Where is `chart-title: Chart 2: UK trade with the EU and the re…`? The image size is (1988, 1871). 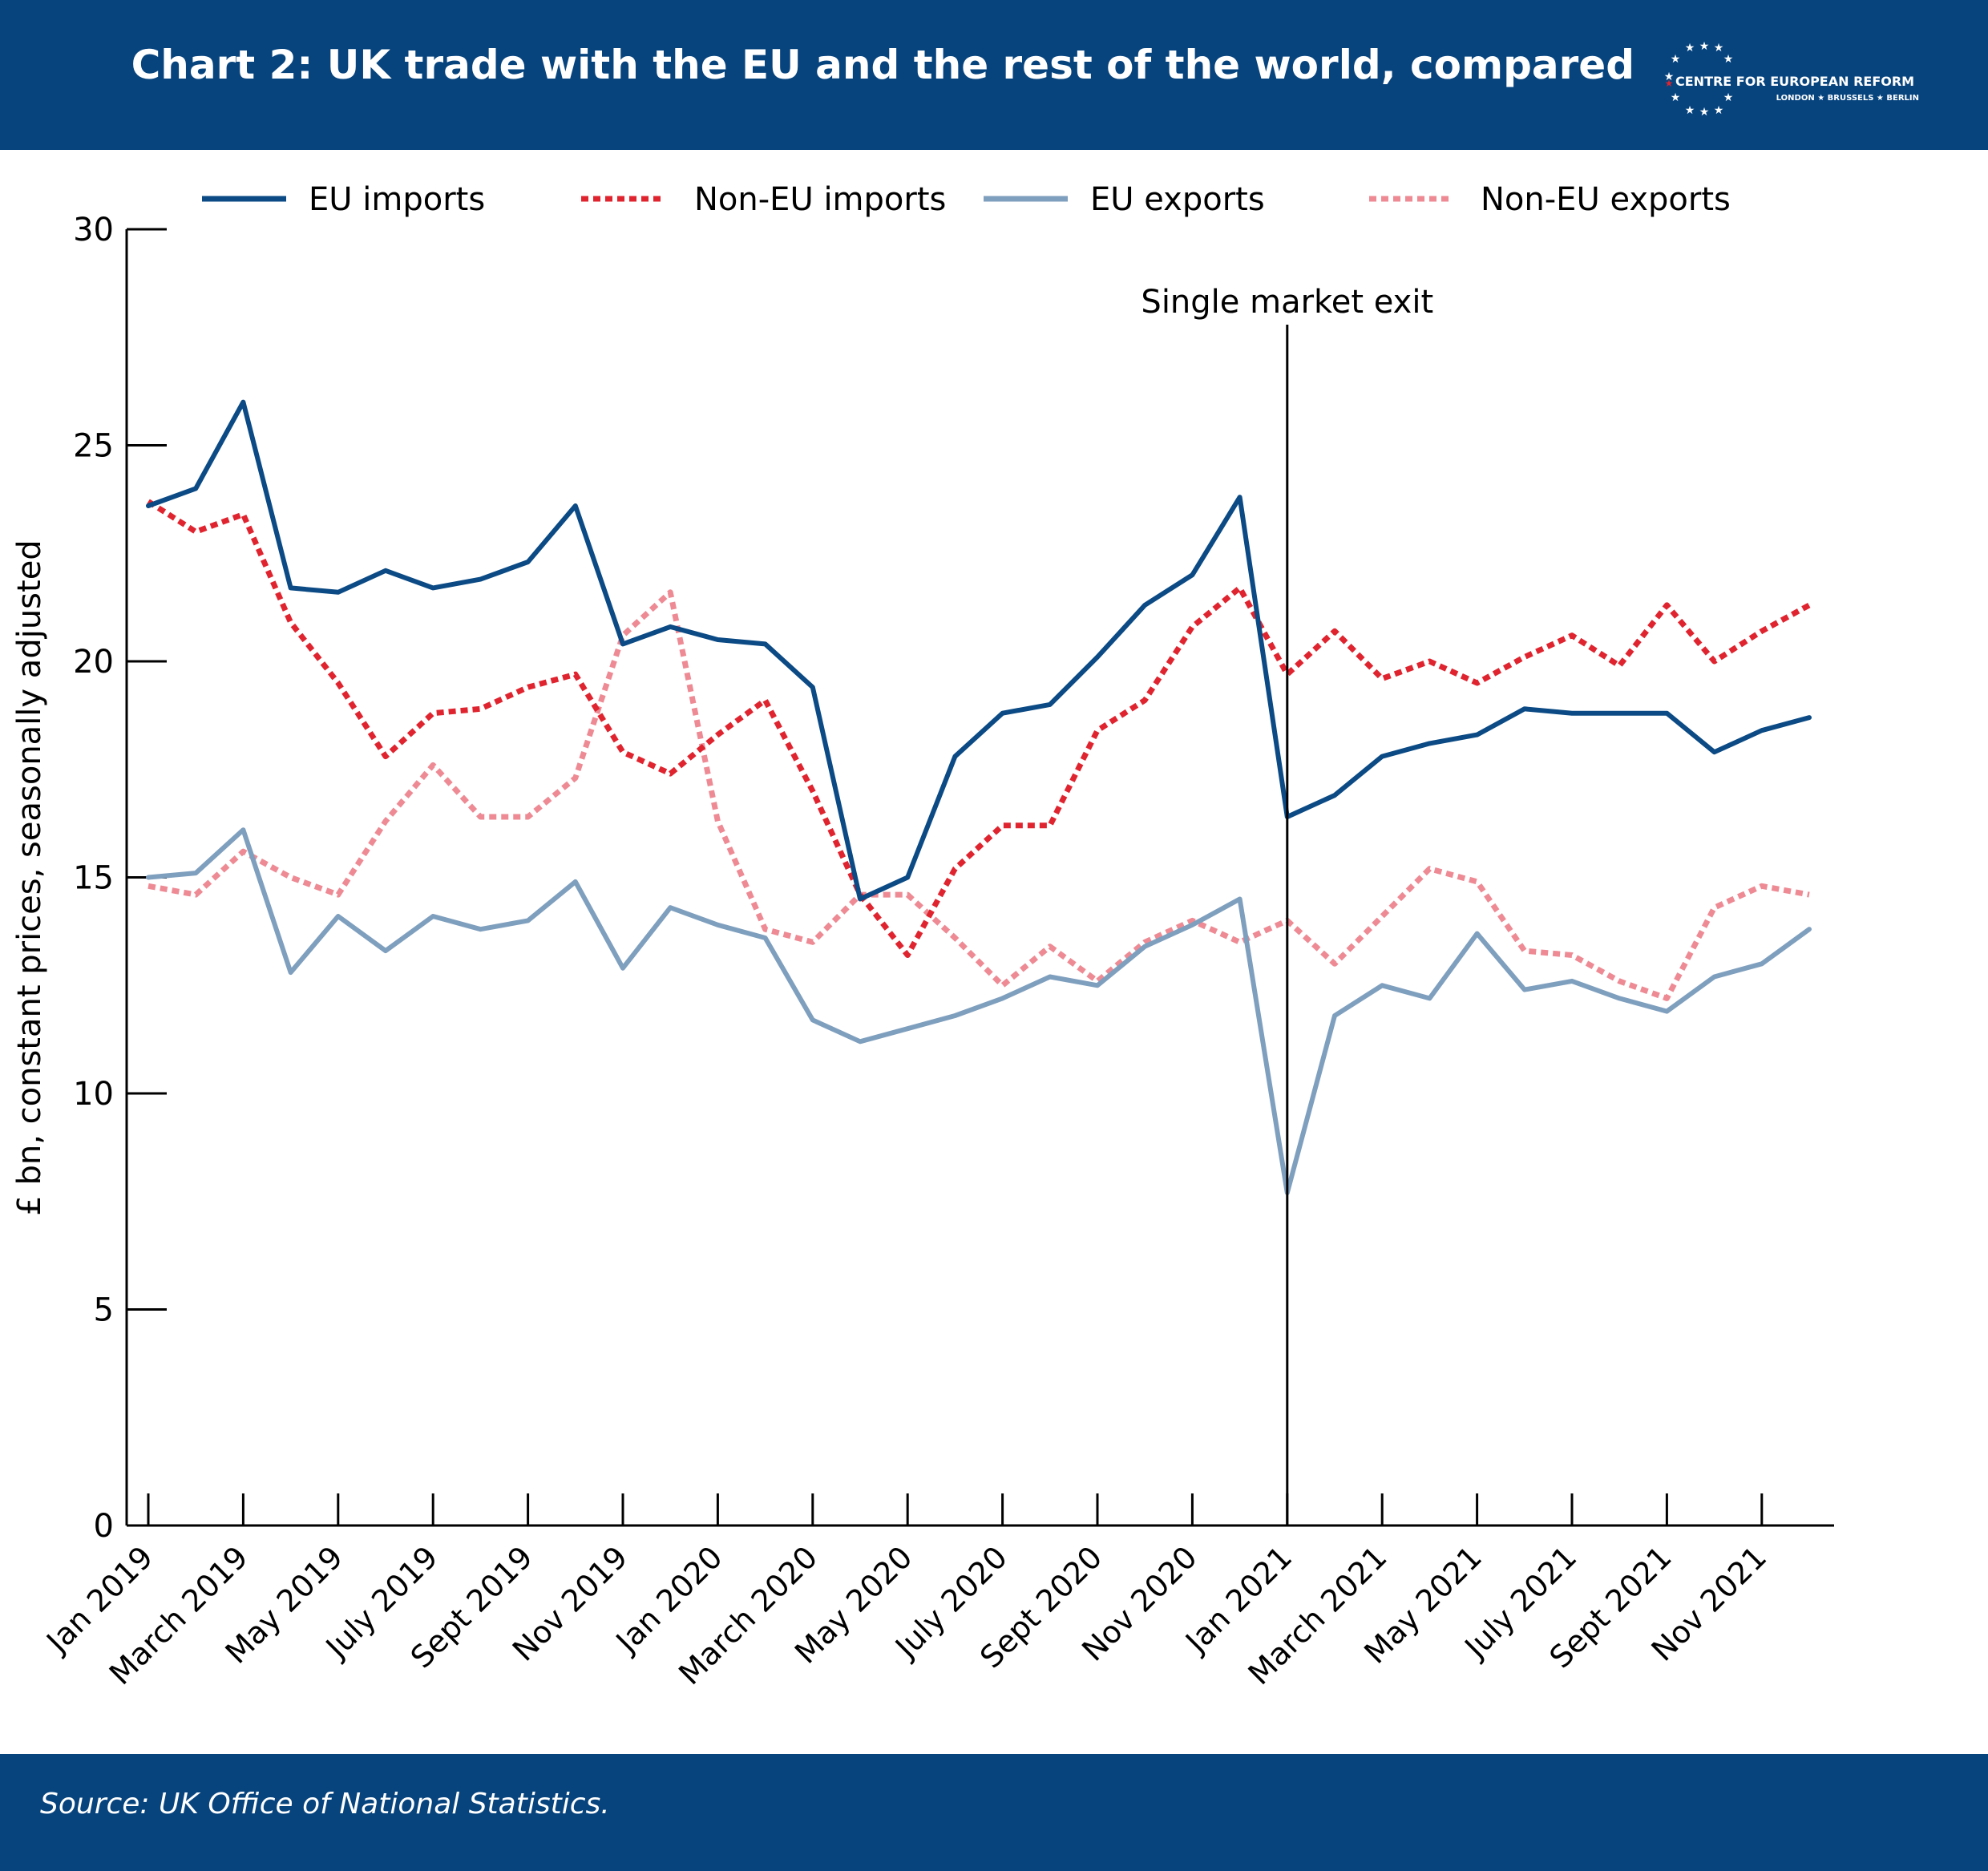
chart-title: Chart 2: UK trade with the EU and the re… is located at coordinates (882, 65).